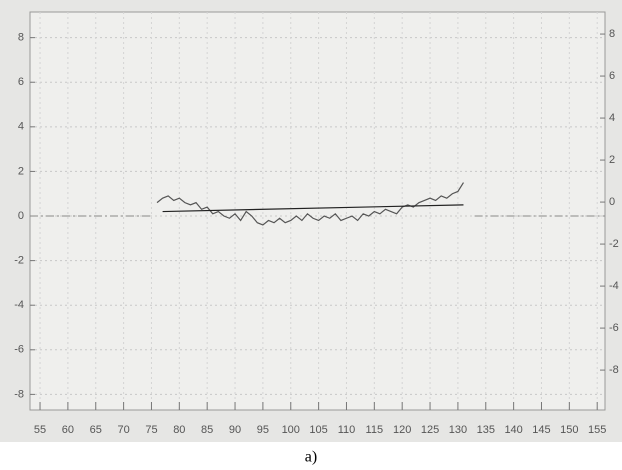  Describe the element at coordinates (21, 38) in the screenshot. I see `y-tick-label: 8` at that location.